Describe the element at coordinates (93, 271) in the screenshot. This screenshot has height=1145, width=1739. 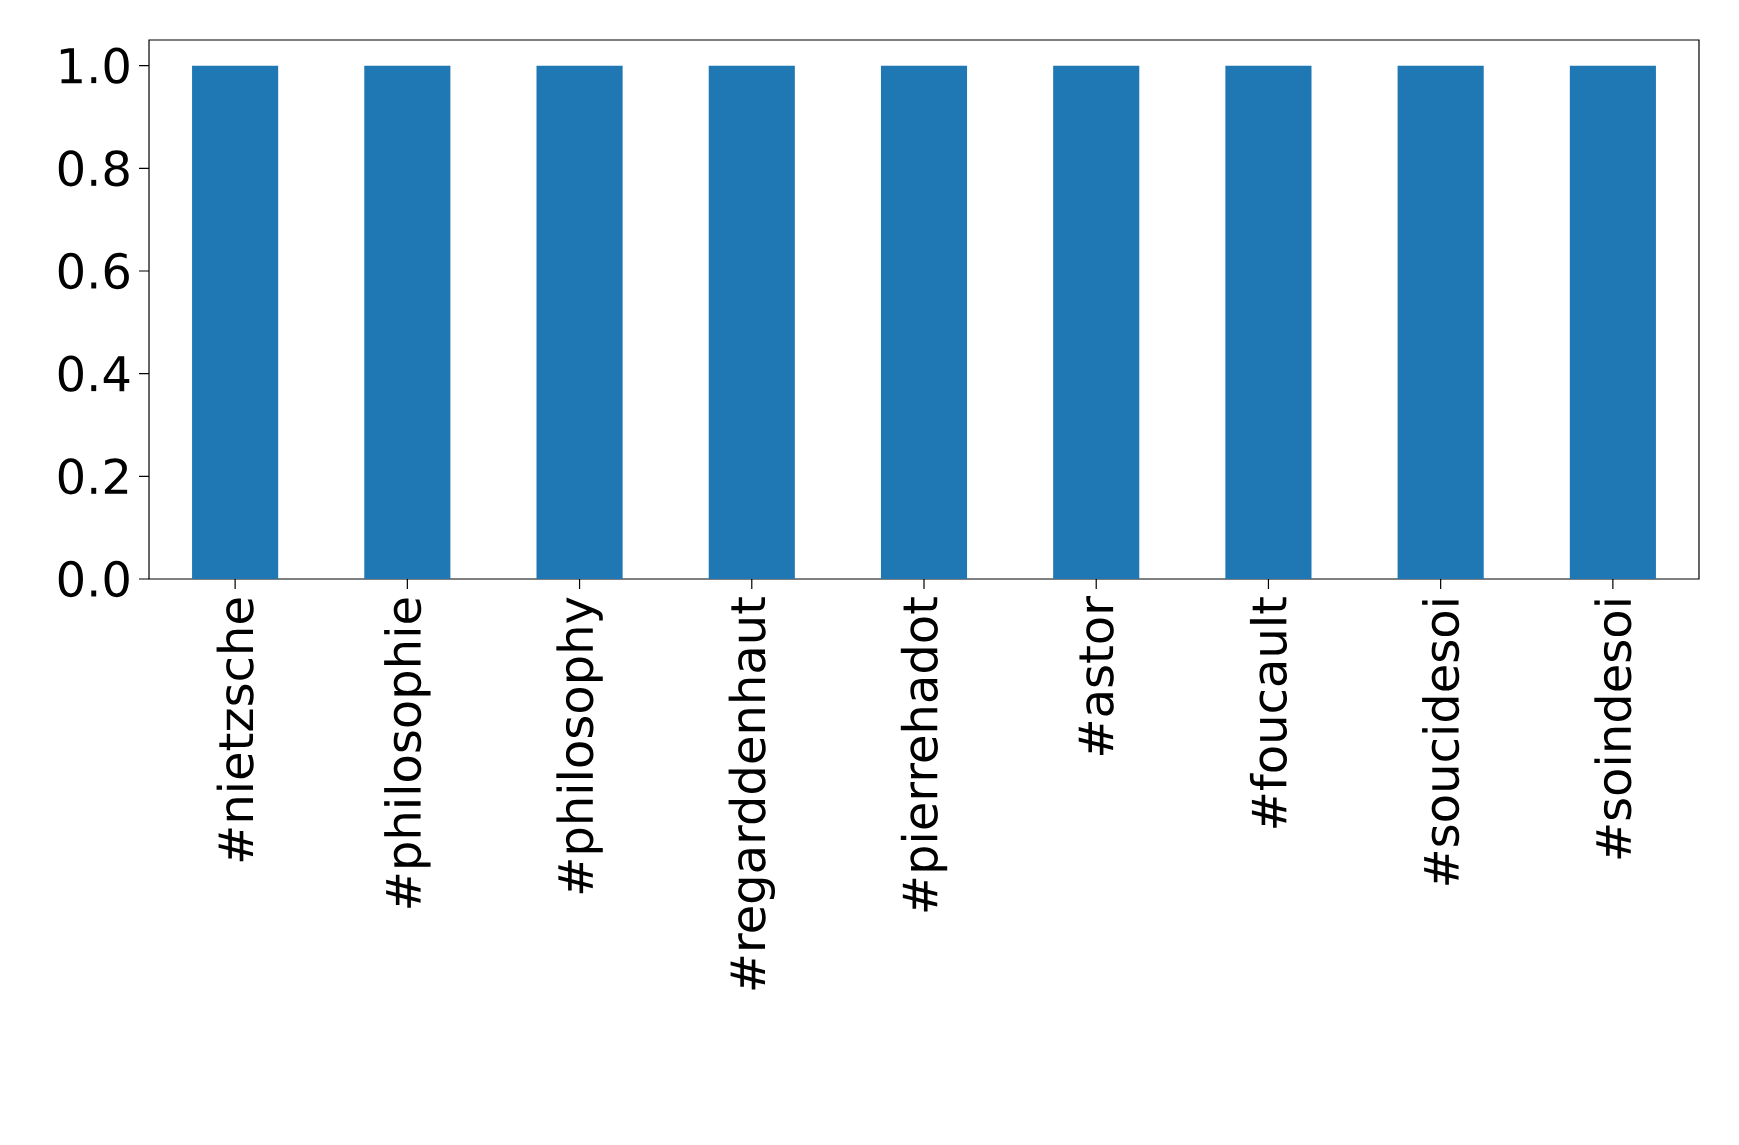
I see `y-tick-label: 0.6` at that location.